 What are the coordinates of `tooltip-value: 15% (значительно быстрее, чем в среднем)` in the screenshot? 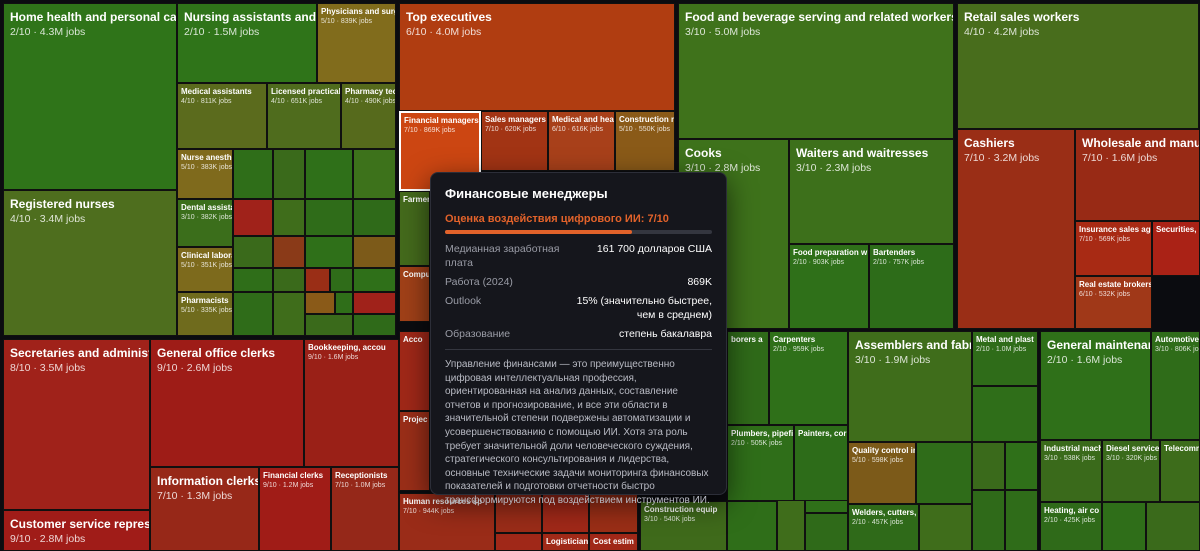 It's located at (644, 308).